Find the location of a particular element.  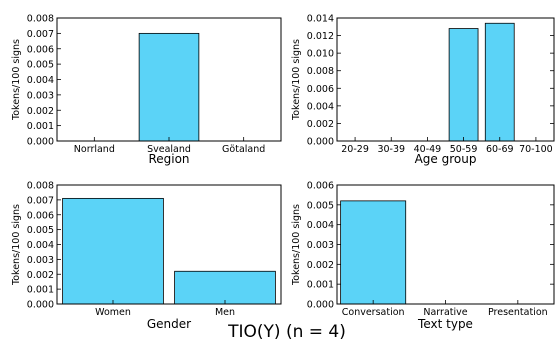

x-tick-label: 40-49 is located at coordinates (428, 149).